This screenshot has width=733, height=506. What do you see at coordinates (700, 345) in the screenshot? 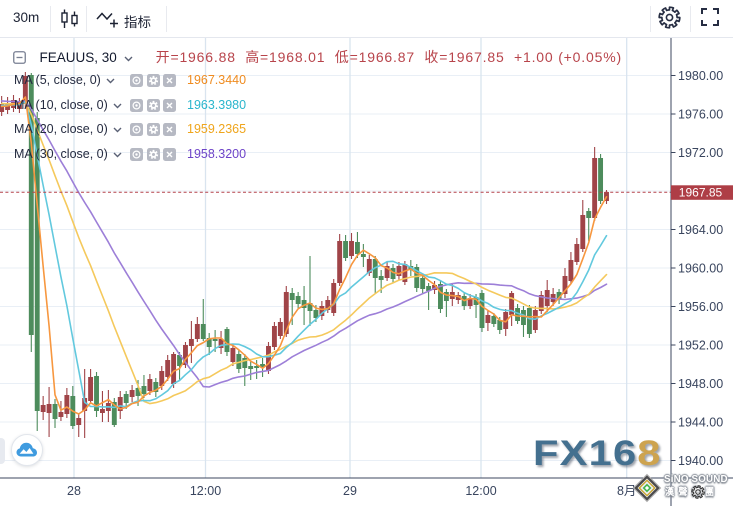
I see `svg-text: 1952.00` at bounding box center [700, 345].